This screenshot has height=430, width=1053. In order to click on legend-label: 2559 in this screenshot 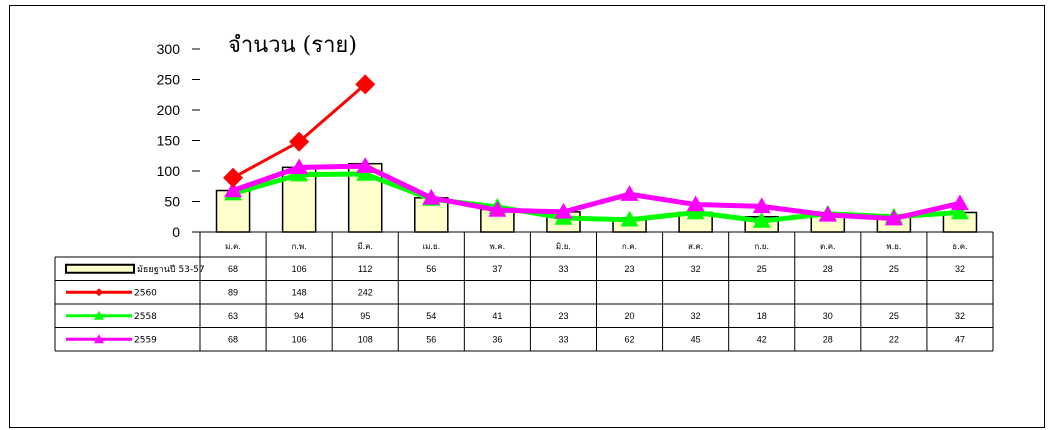, I will do `click(145, 340)`.